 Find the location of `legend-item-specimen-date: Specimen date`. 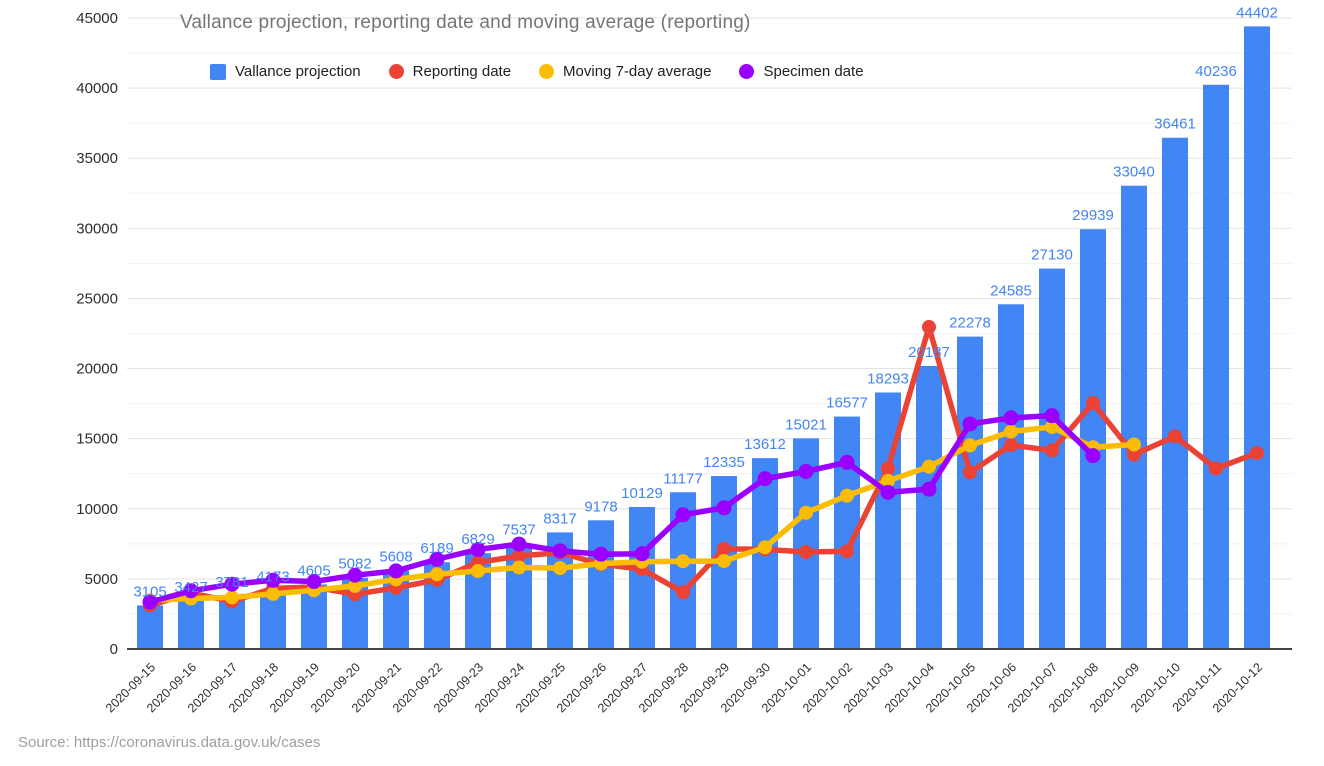

legend-item-specimen-date: Specimen date is located at coordinates (801, 71).